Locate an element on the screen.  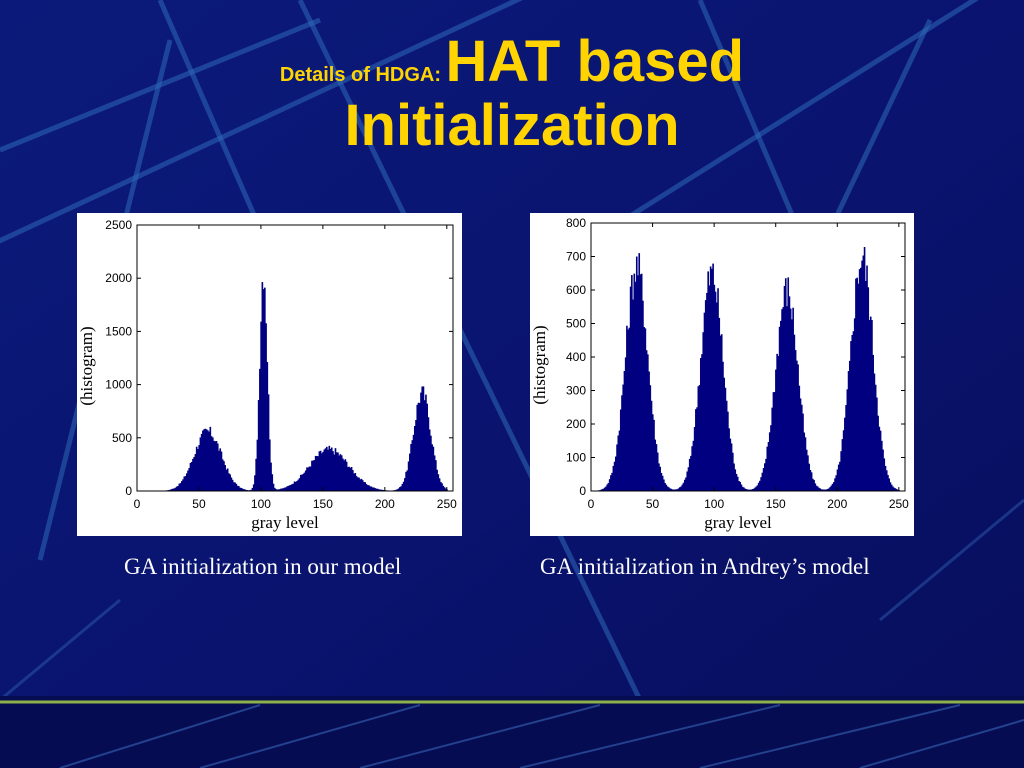
slide-subtitle: Details of HDGA: is located at coordinates (360, 75).